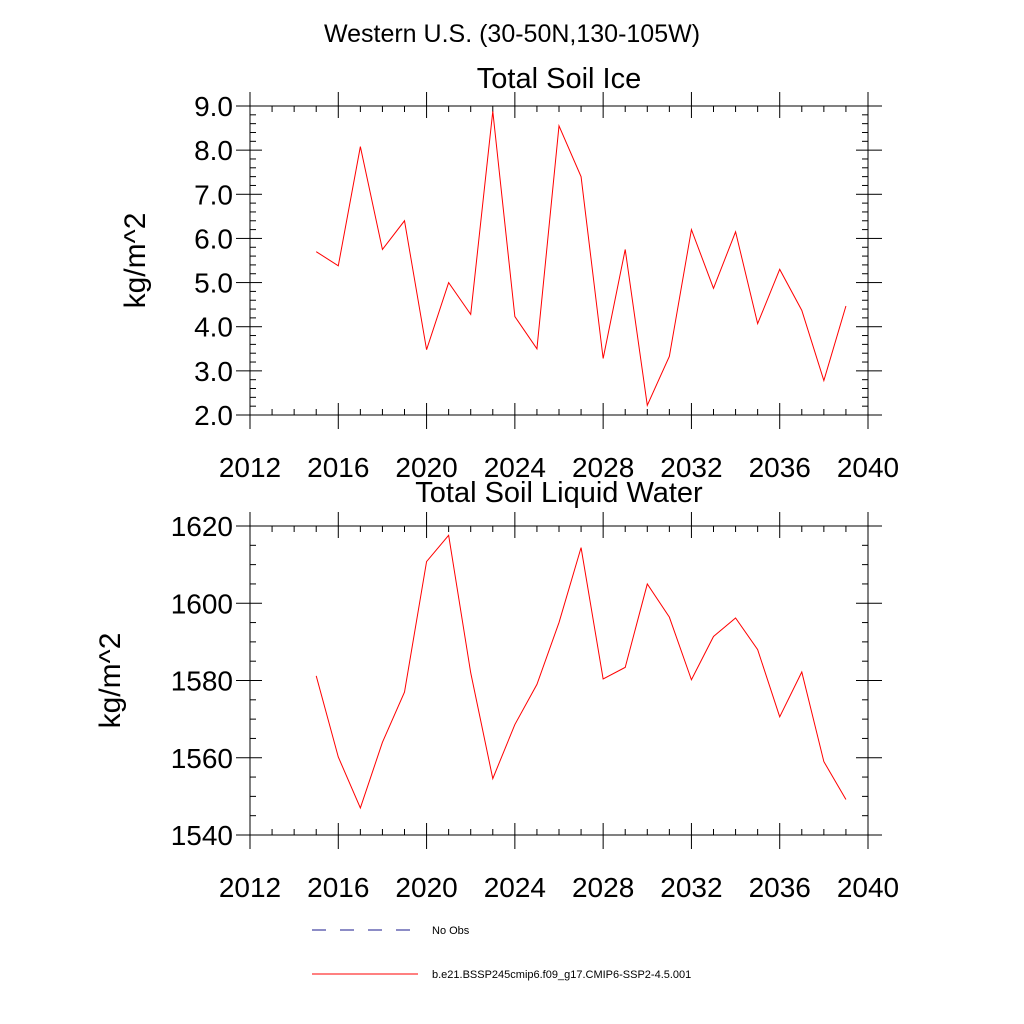  I want to click on soil-liquid-water-y-axis-label: kg/m^2, so click(110, 681).